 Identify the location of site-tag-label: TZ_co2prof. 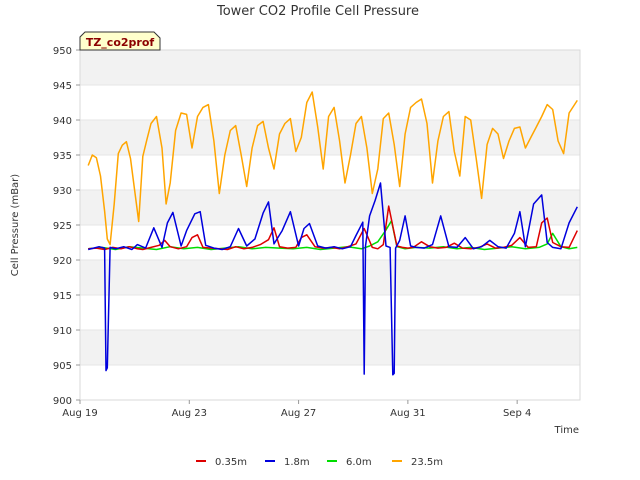
(120, 42).